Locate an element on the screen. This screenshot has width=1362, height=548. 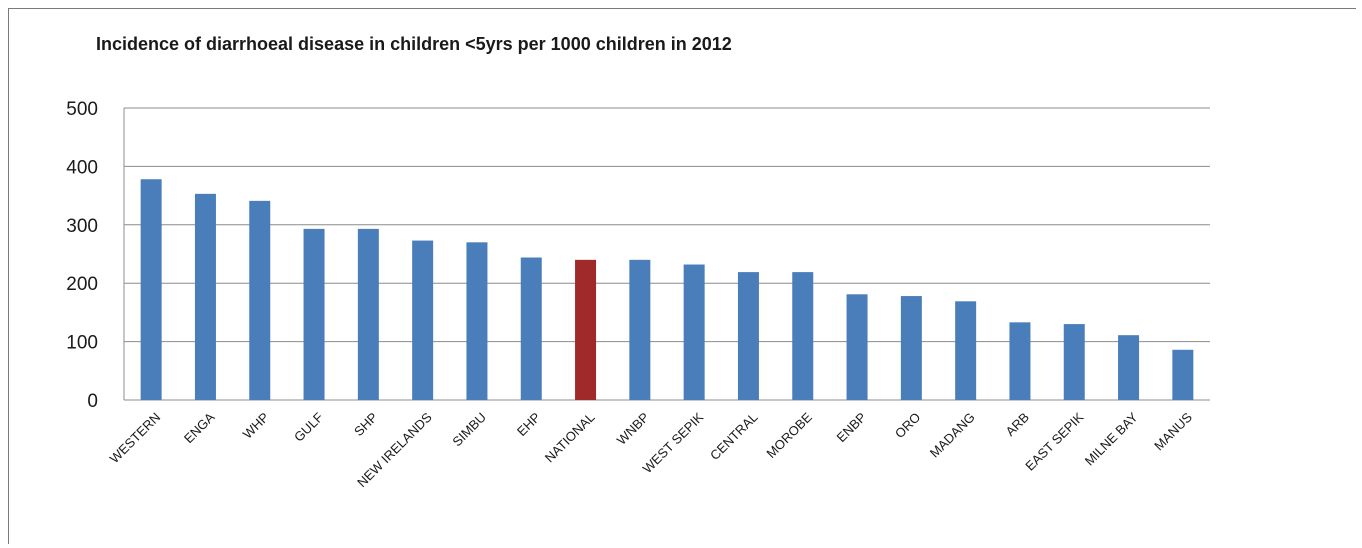
bar-west-sepik is located at coordinates (694, 332).